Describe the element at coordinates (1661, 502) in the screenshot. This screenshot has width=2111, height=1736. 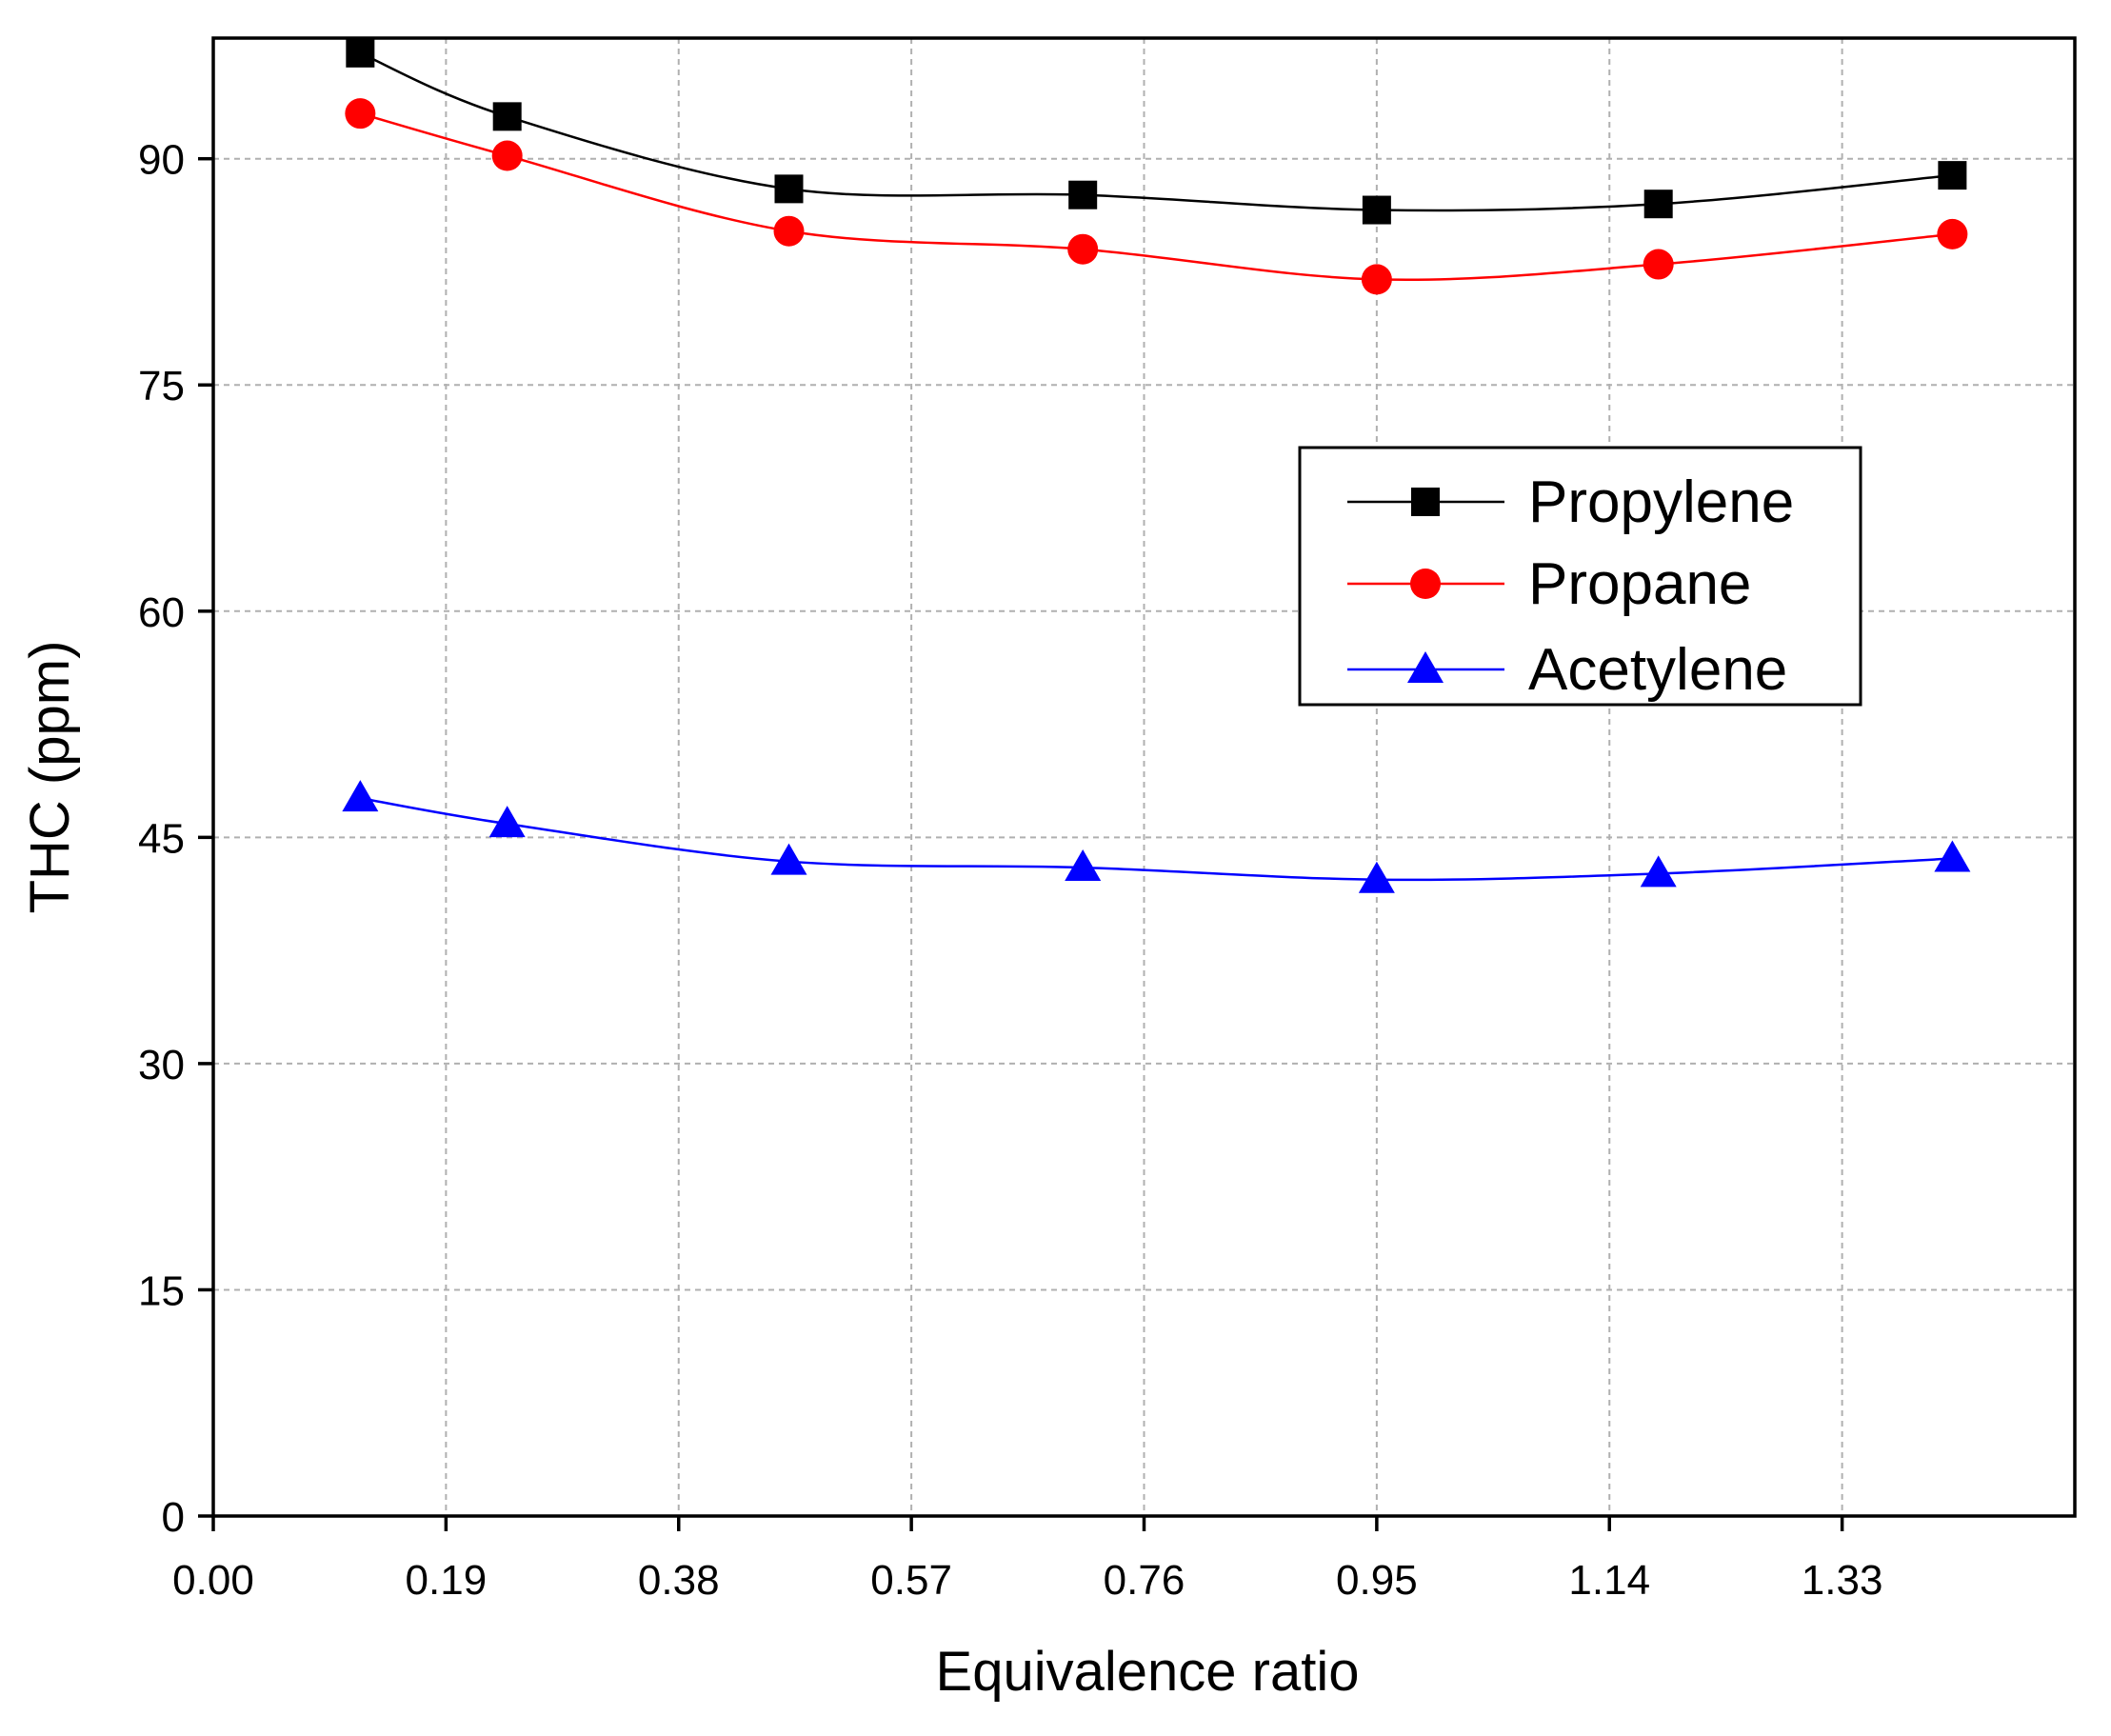
I see `legend-label-propylene: Propylene` at that location.